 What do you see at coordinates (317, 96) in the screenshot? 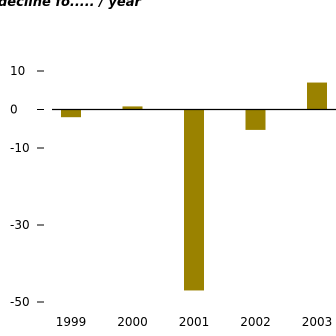
I see `bar-2003` at bounding box center [317, 96].